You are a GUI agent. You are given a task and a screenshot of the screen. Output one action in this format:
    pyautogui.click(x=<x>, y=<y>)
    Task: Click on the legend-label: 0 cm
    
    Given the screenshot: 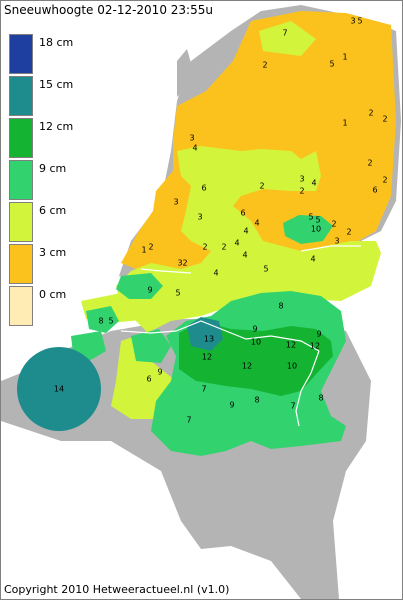 What is the action you would take?
    pyautogui.click(x=53, y=294)
    